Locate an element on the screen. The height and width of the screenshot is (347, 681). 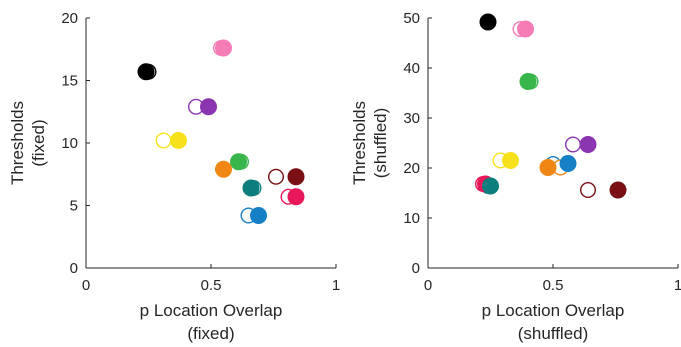
y-axis-title-line-2: (fixed) is located at coordinates (38, 142).